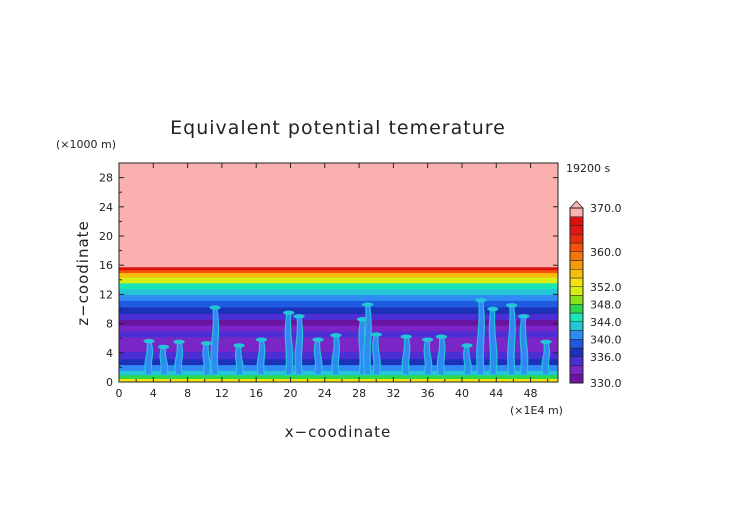  I want to click on colorbar-label: 370.0, so click(606, 208).